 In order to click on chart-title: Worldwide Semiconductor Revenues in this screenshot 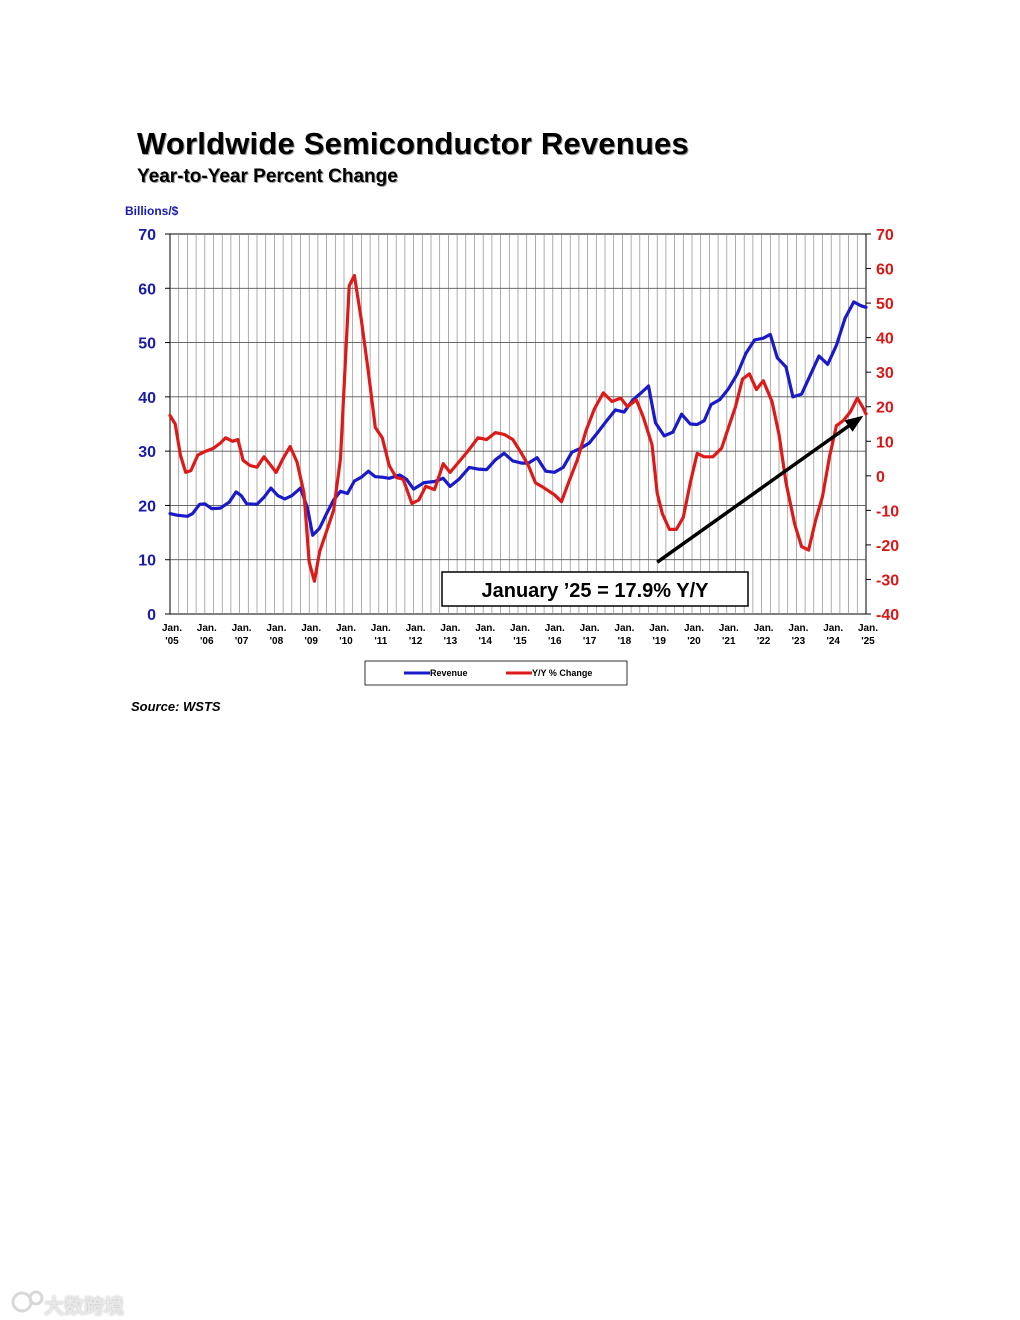, I will do `click(413, 143)`.